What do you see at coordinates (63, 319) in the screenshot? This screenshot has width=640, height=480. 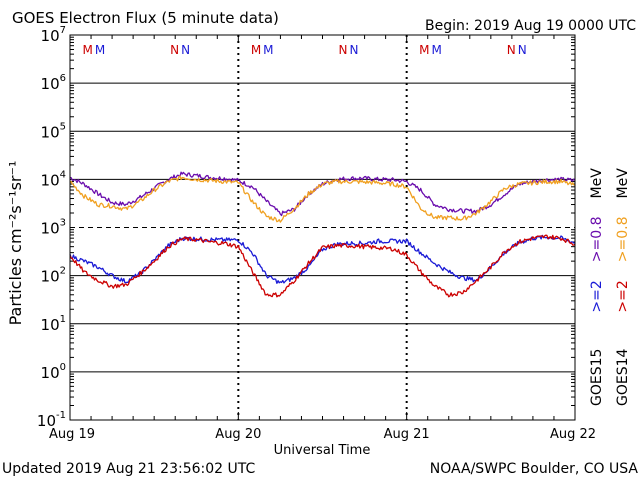 I see `y-tick-exponent: 1` at bounding box center [63, 319].